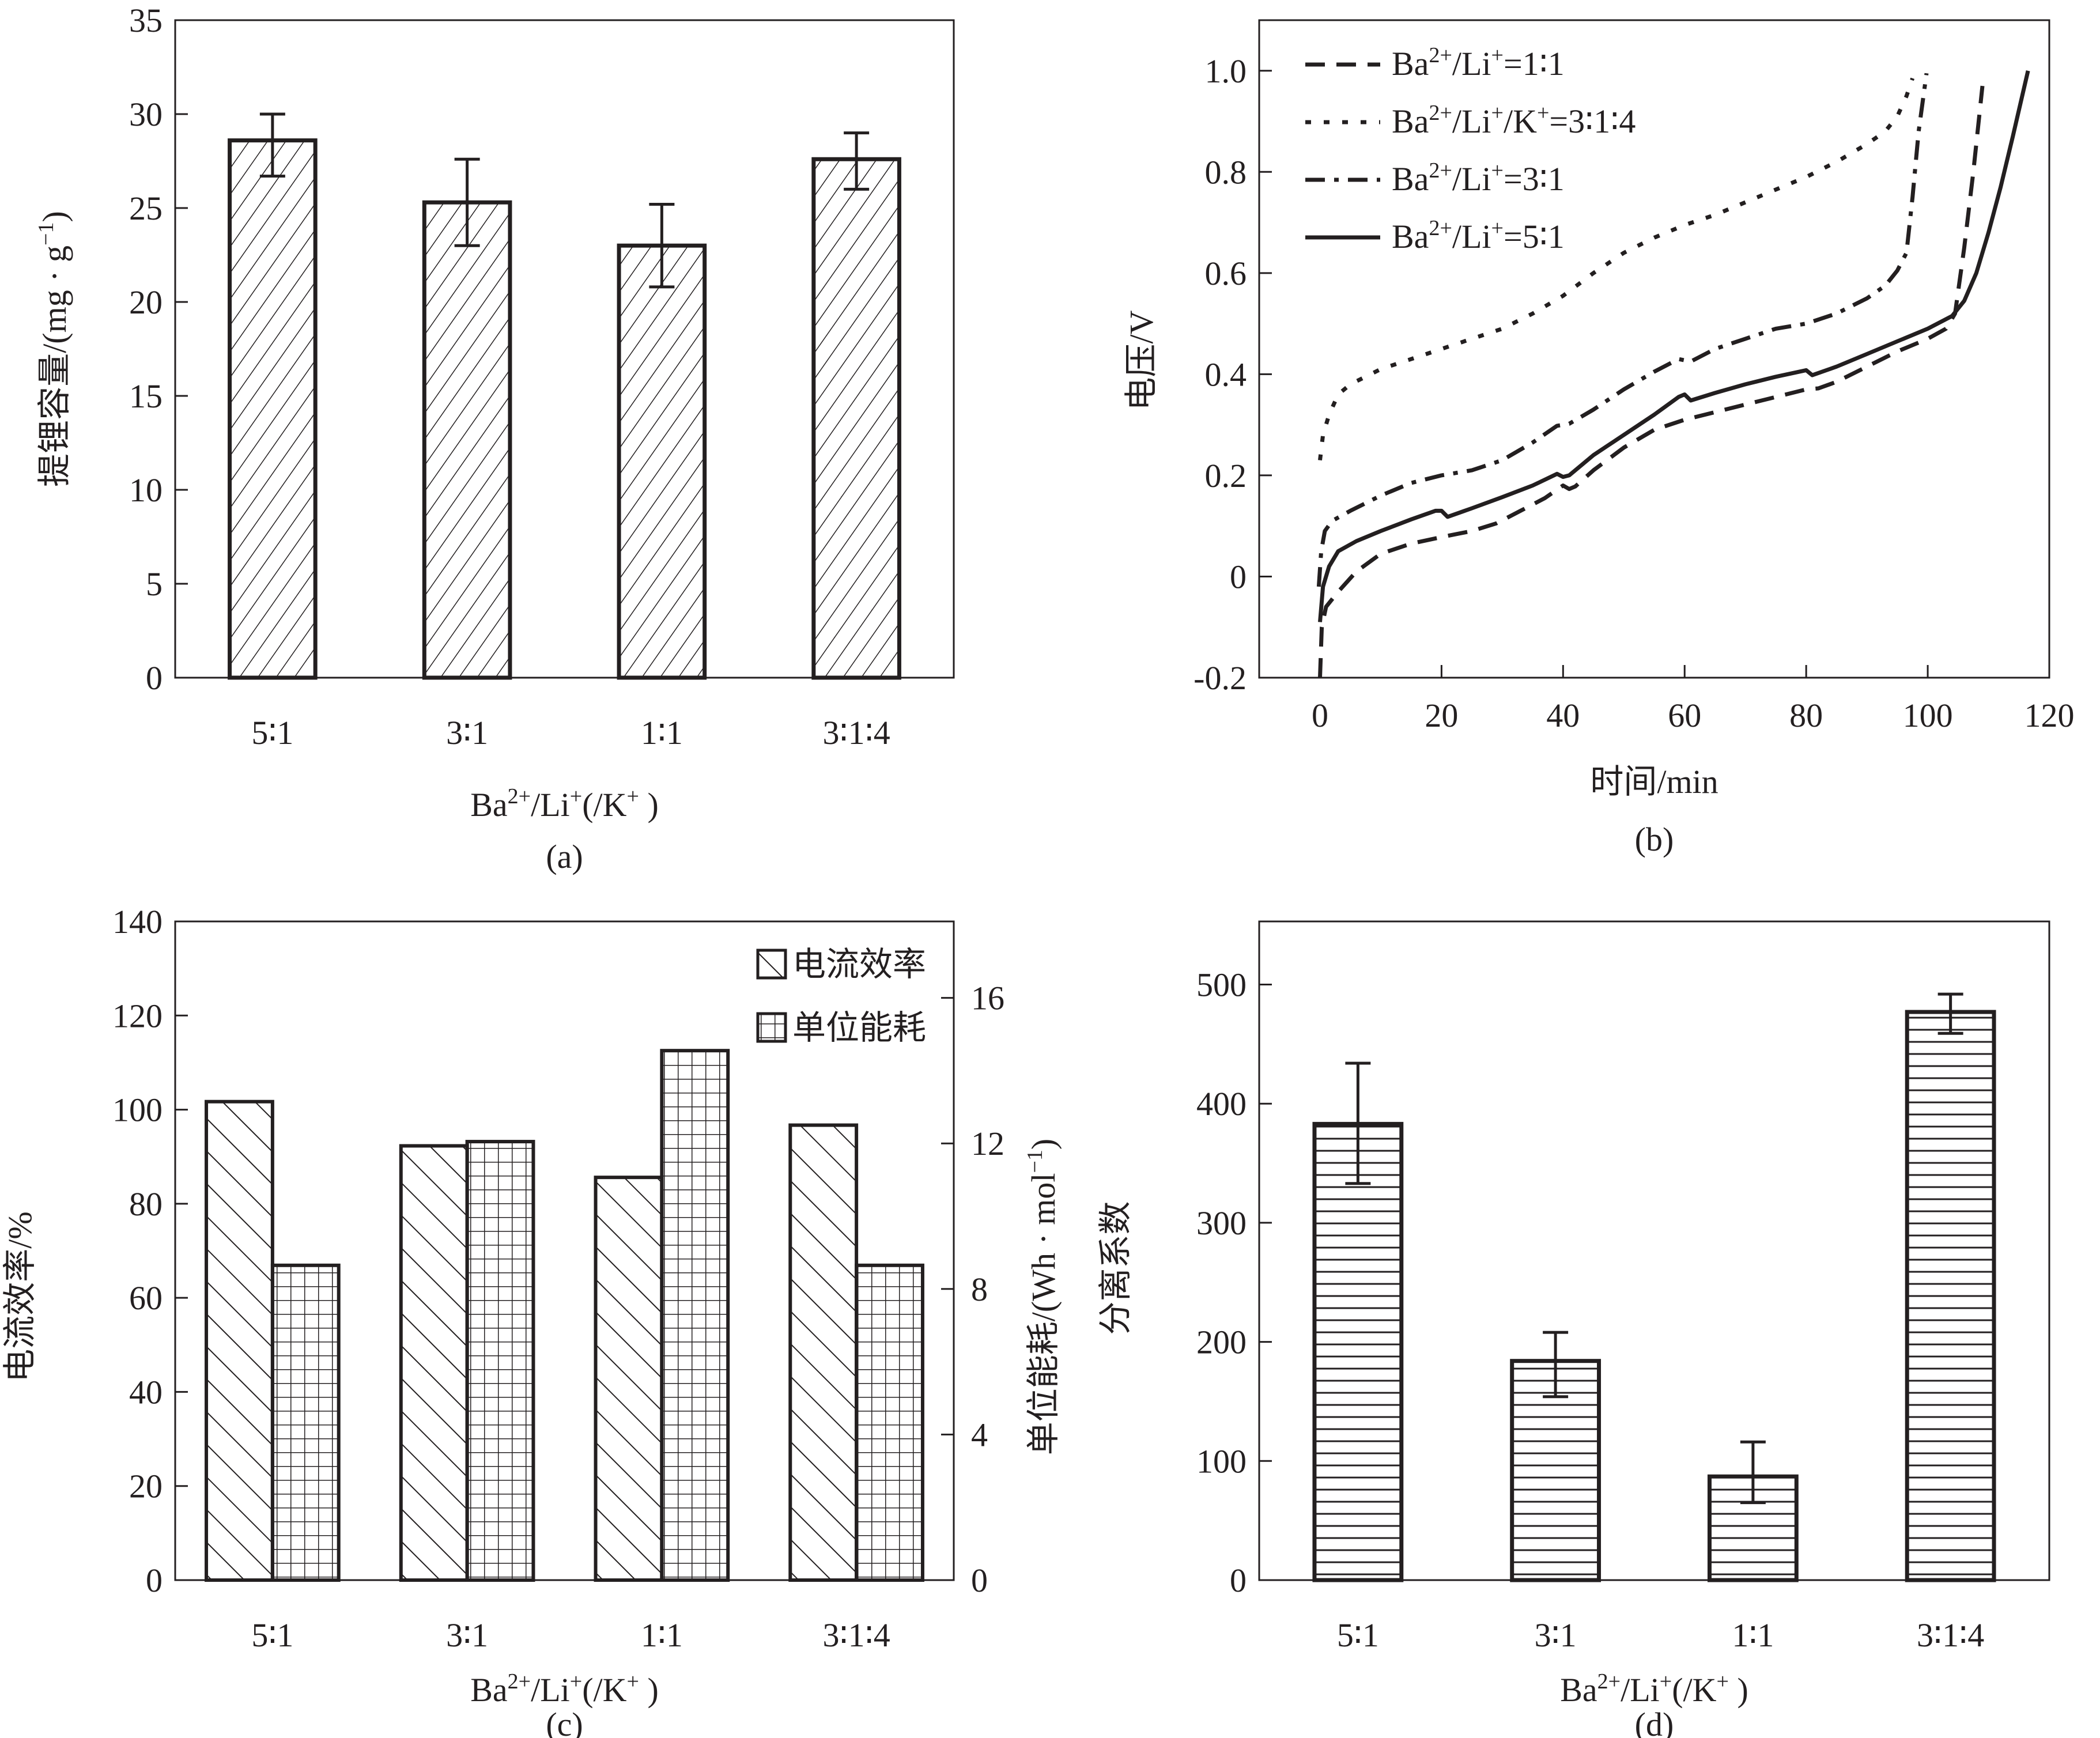 Image resolution: width=2100 pixels, height=1738 pixels. I want to click on x-tick-label: 120, so click(2050, 715).